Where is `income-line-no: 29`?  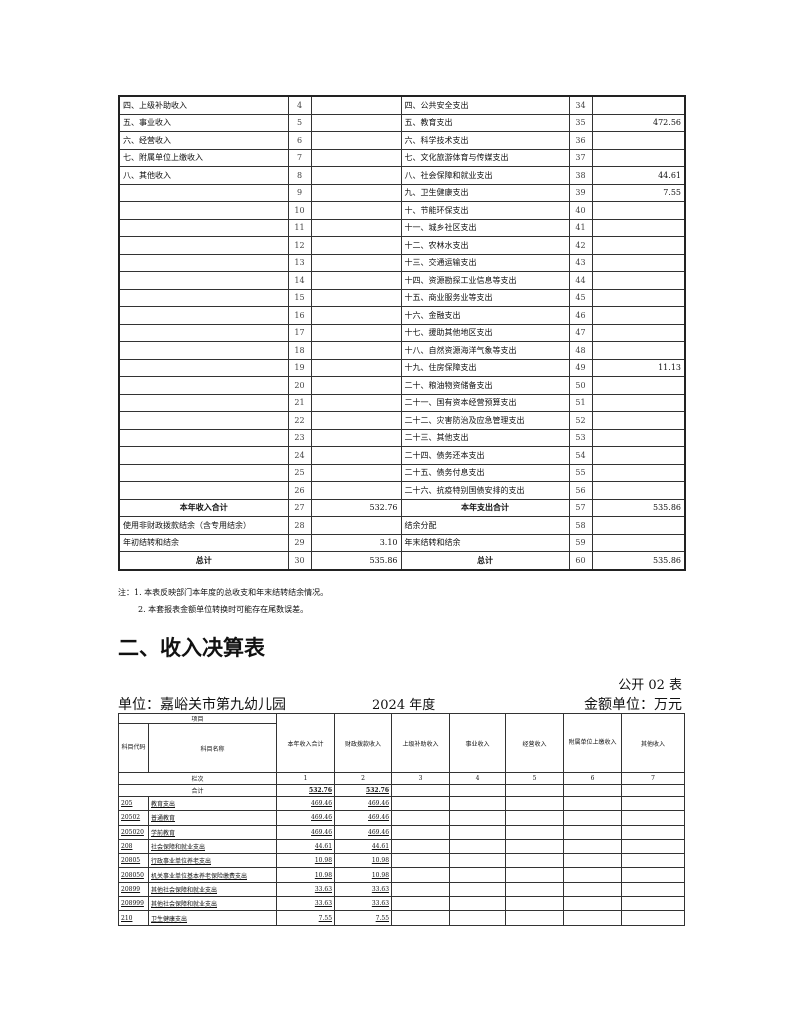 income-line-no: 29 is located at coordinates (299, 542).